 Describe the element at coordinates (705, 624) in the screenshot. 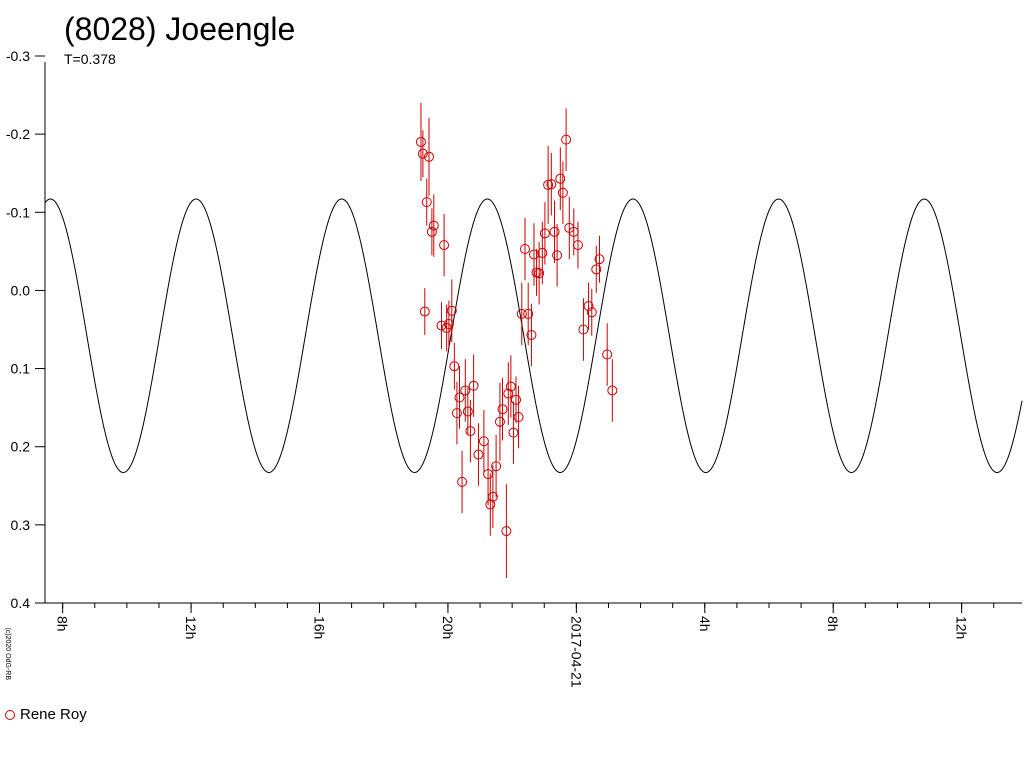

I see `x-tick-label-5: 4h` at that location.